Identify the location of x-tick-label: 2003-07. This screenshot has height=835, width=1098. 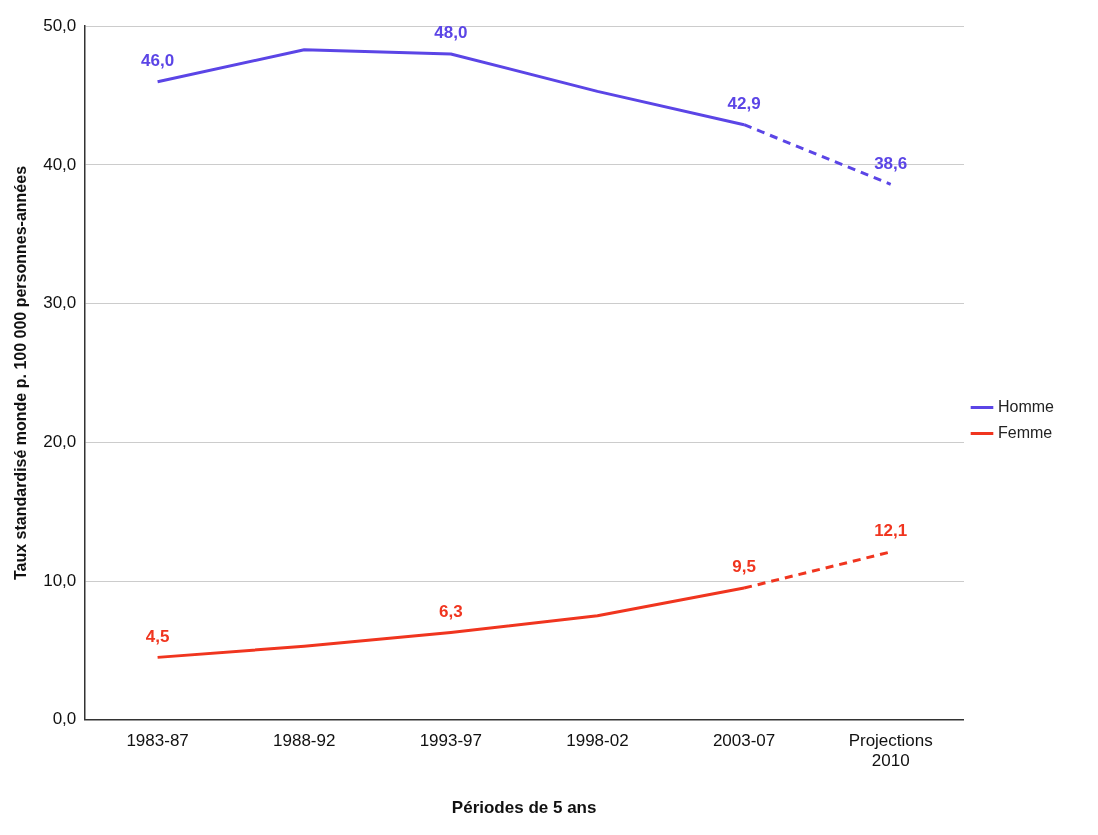
(744, 740).